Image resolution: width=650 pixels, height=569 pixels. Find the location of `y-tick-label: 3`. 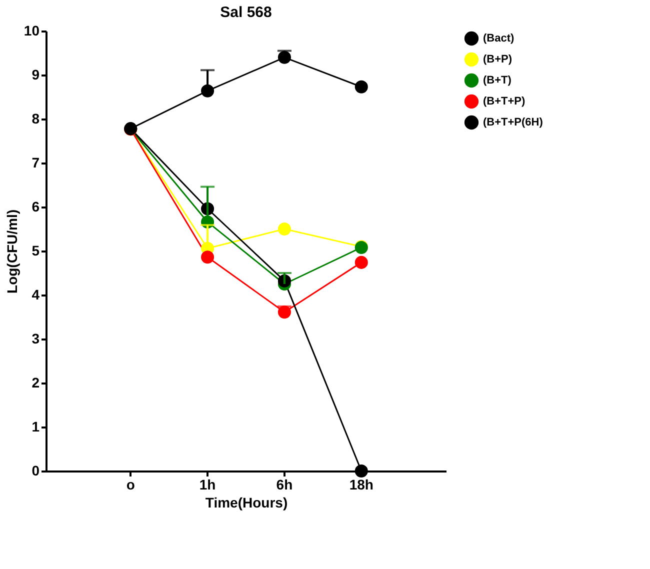

y-tick-label: 3 is located at coordinates (36, 338).